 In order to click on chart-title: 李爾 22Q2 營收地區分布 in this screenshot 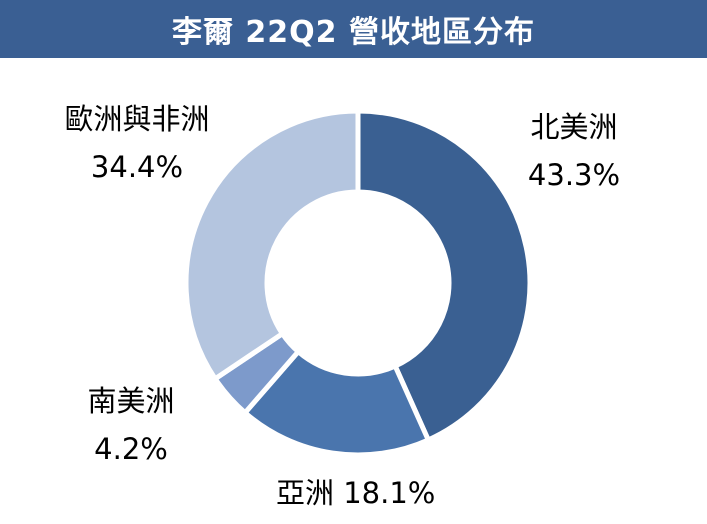, I will do `click(353, 32)`.